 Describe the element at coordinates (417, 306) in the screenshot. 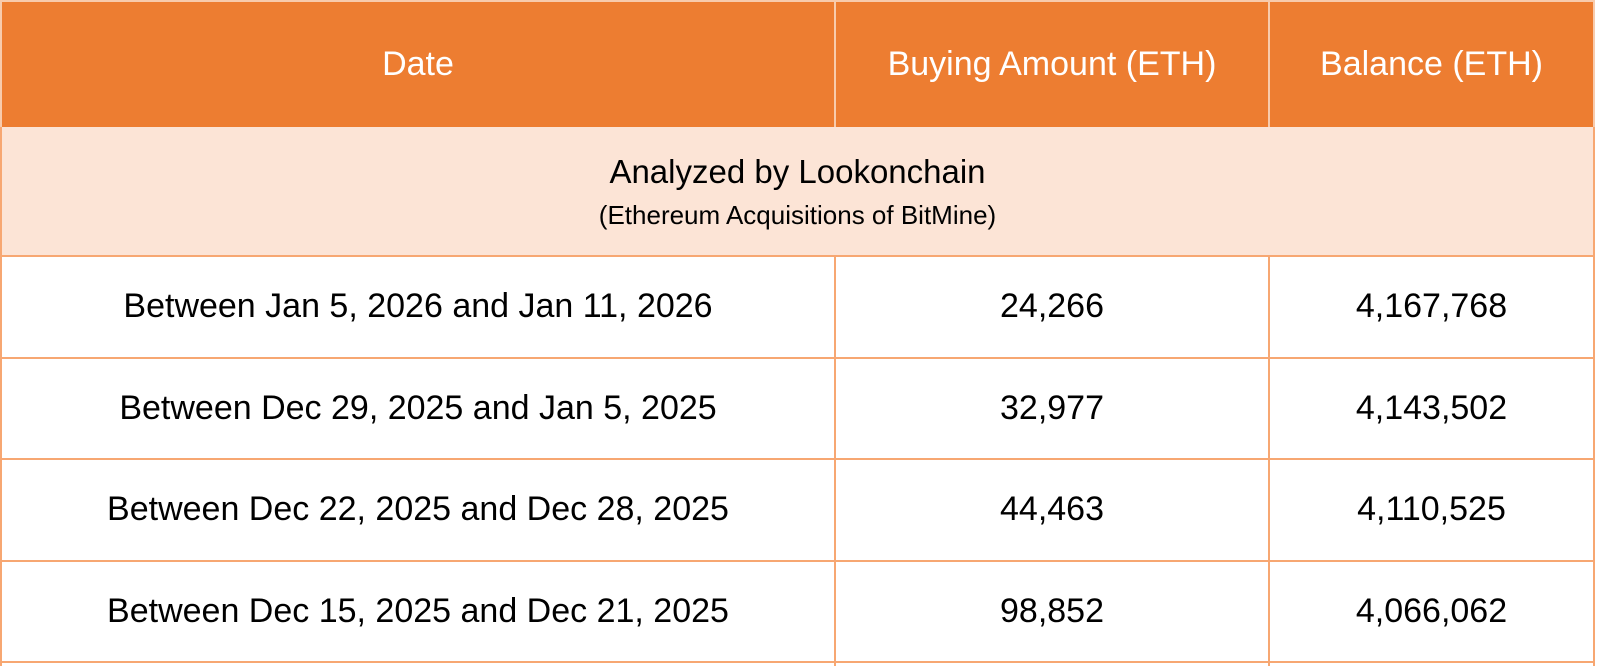

I see `date-cell: Between Jan 5, 2026 and Jan 11, 2026` at that location.